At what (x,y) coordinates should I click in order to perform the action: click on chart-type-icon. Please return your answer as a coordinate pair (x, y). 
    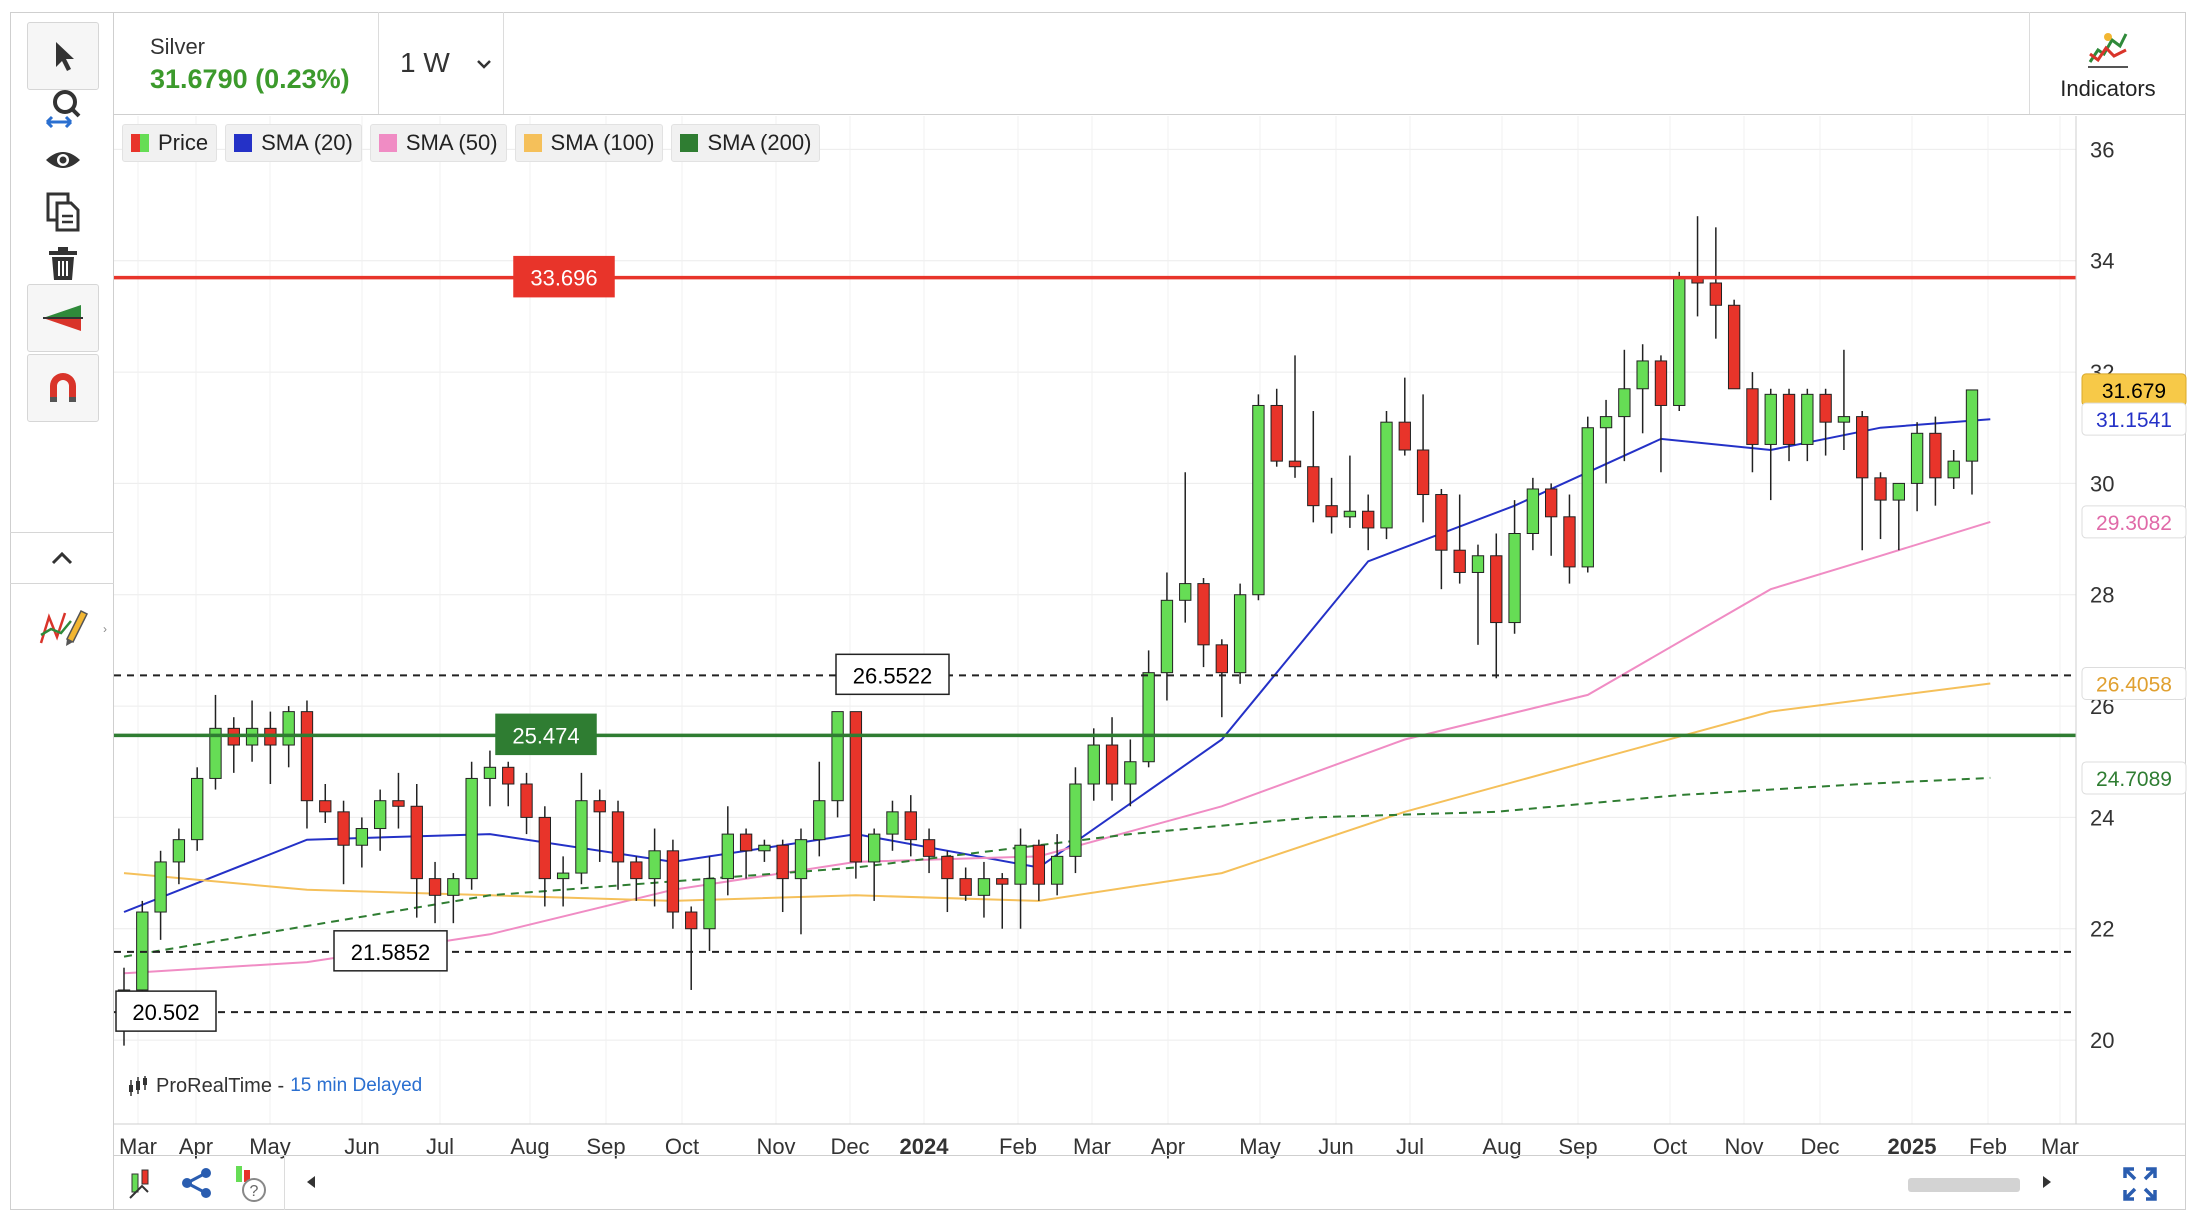
    Looking at the image, I should click on (63, 318).